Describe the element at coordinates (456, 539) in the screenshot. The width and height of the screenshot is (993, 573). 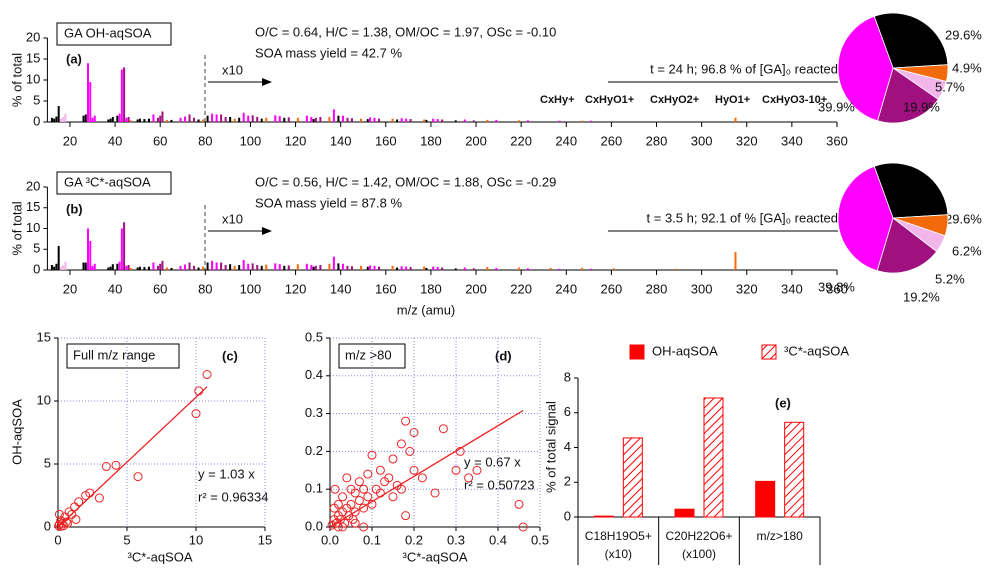
I see `x-tick-label: 0.3` at that location.